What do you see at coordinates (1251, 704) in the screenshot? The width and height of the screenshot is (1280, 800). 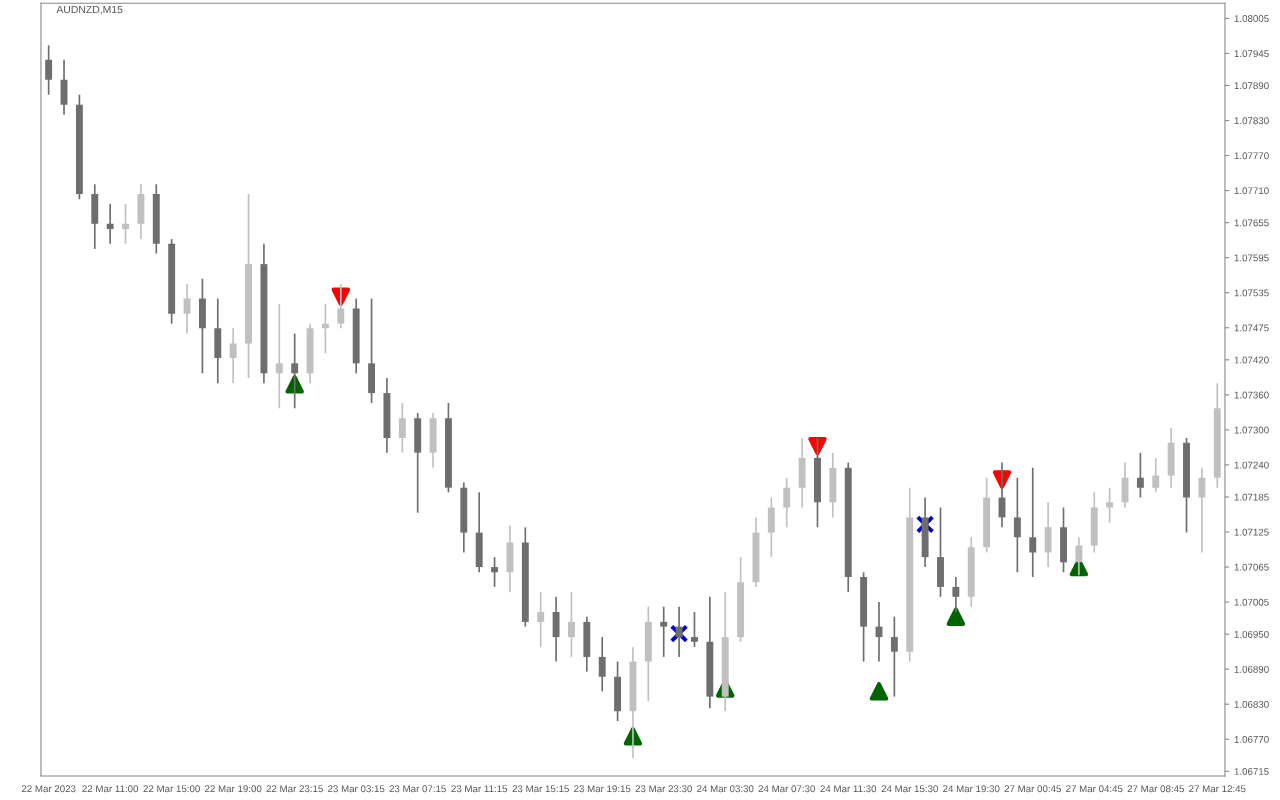 I see `y-tick-label: 1.06830` at bounding box center [1251, 704].